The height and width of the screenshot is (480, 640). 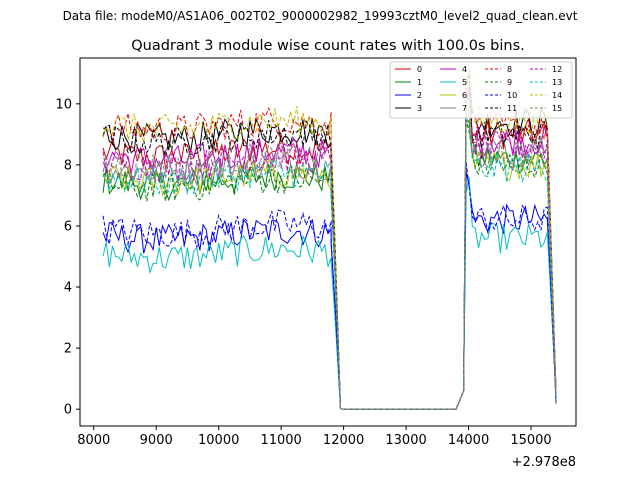 What do you see at coordinates (419, 82) in the screenshot?
I see `legend-label-1: 1` at bounding box center [419, 82].